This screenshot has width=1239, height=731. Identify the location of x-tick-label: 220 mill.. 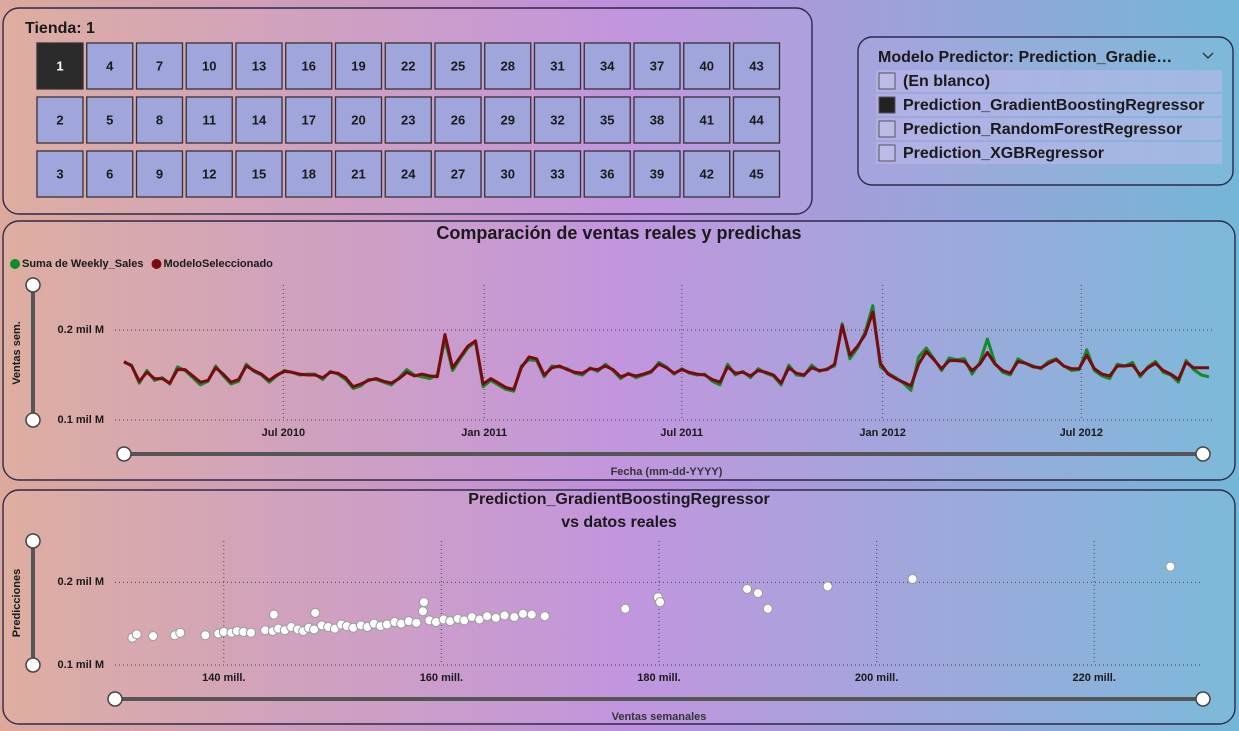
(1093, 678).